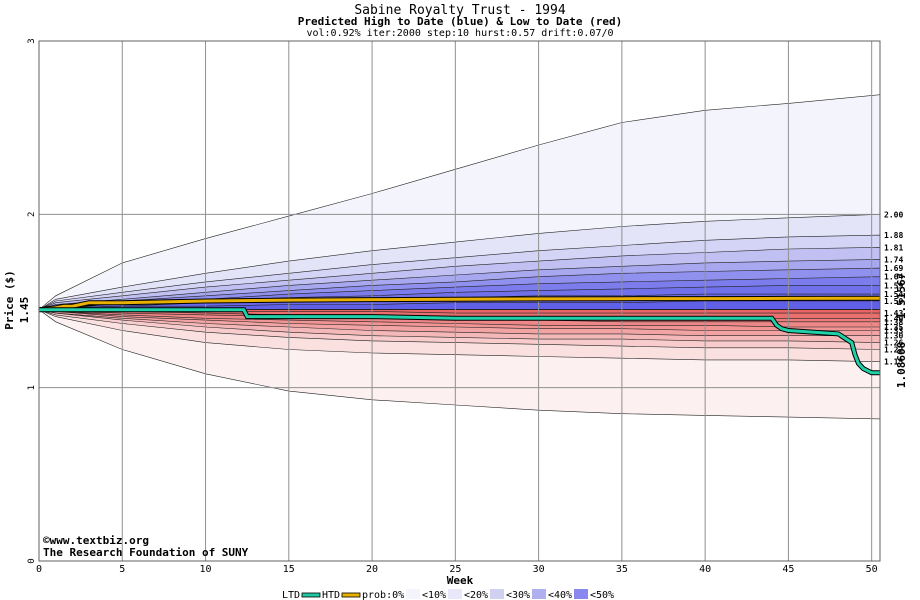 This screenshot has height=600, width=920. Describe the element at coordinates (893, 336) in the screenshot. I see `percentile-label-1.30: 1.30` at that location.